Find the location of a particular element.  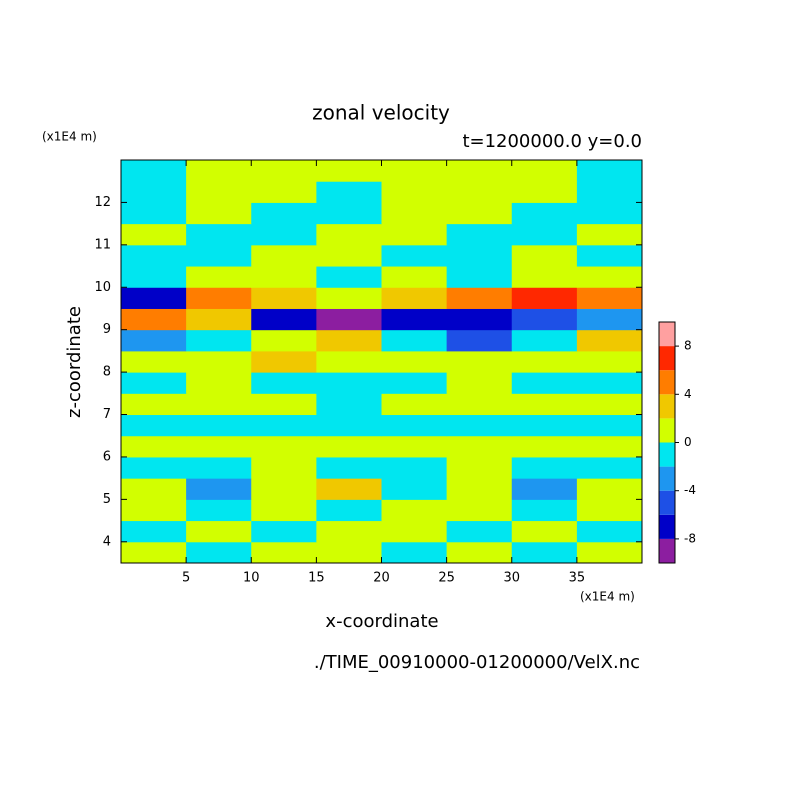

x-tick-label: 20 is located at coordinates (381, 578).